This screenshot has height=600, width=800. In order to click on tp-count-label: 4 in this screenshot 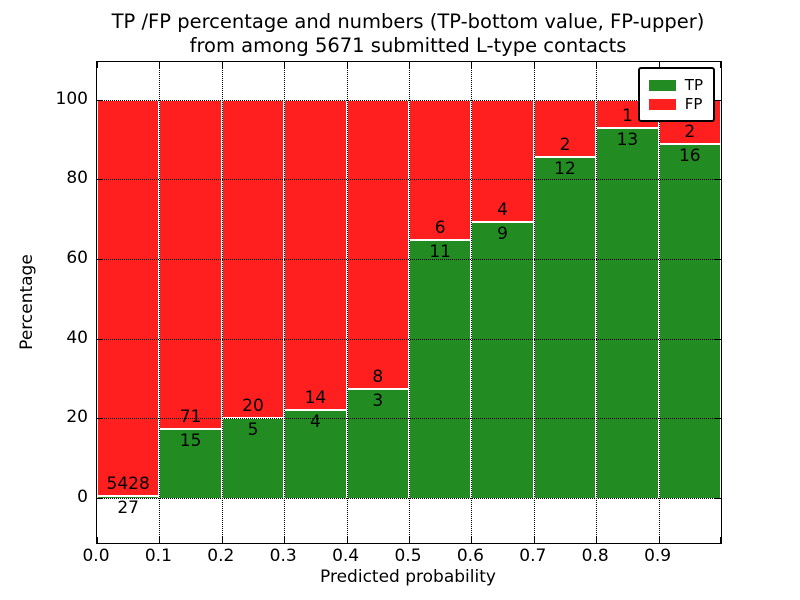, I will do `click(315, 421)`.